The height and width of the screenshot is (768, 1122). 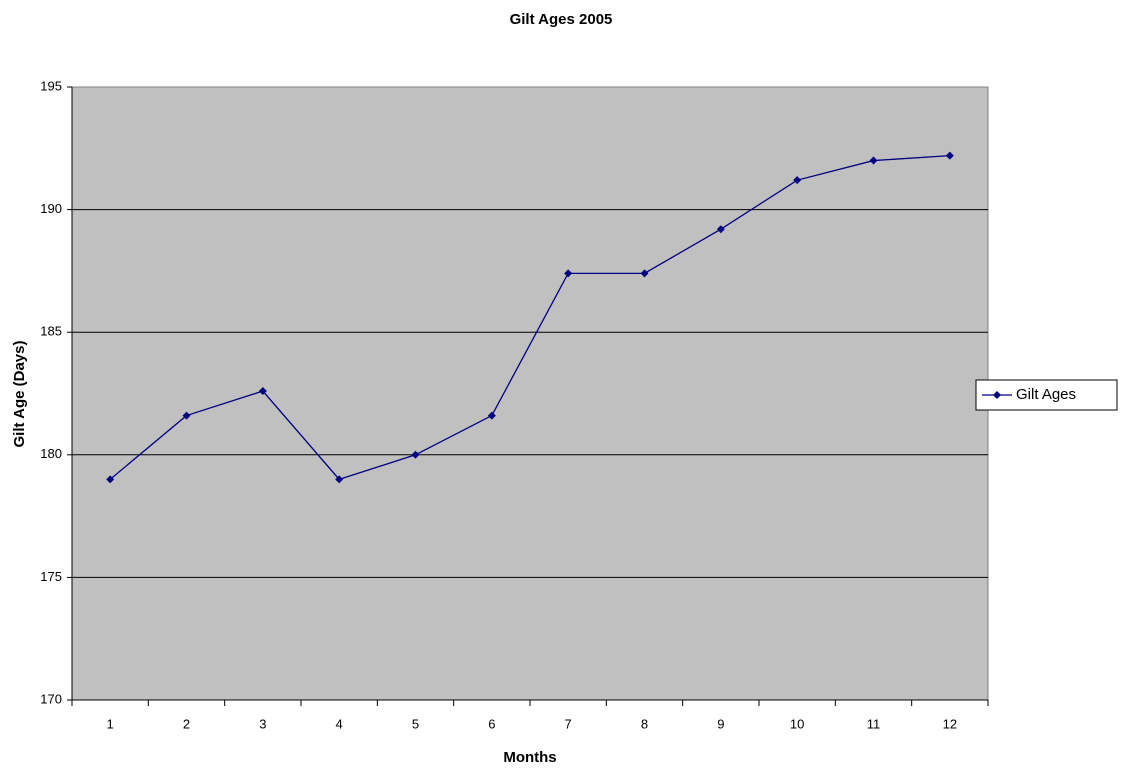 I want to click on x-tick-label: 7, so click(x=568, y=723).